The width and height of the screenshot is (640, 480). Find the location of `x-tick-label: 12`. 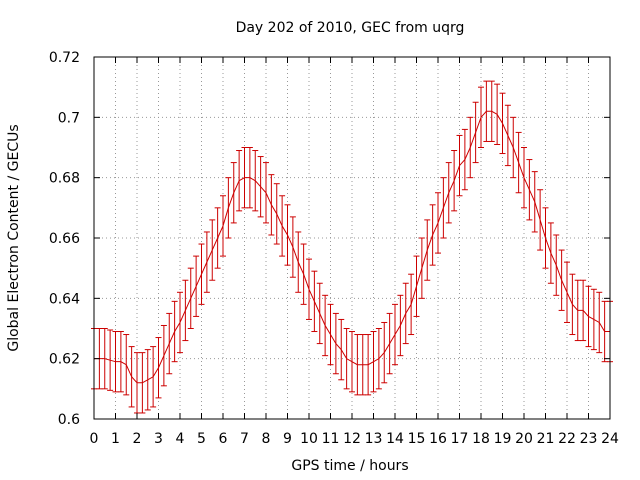

x-tick-label: 12 is located at coordinates (352, 439).